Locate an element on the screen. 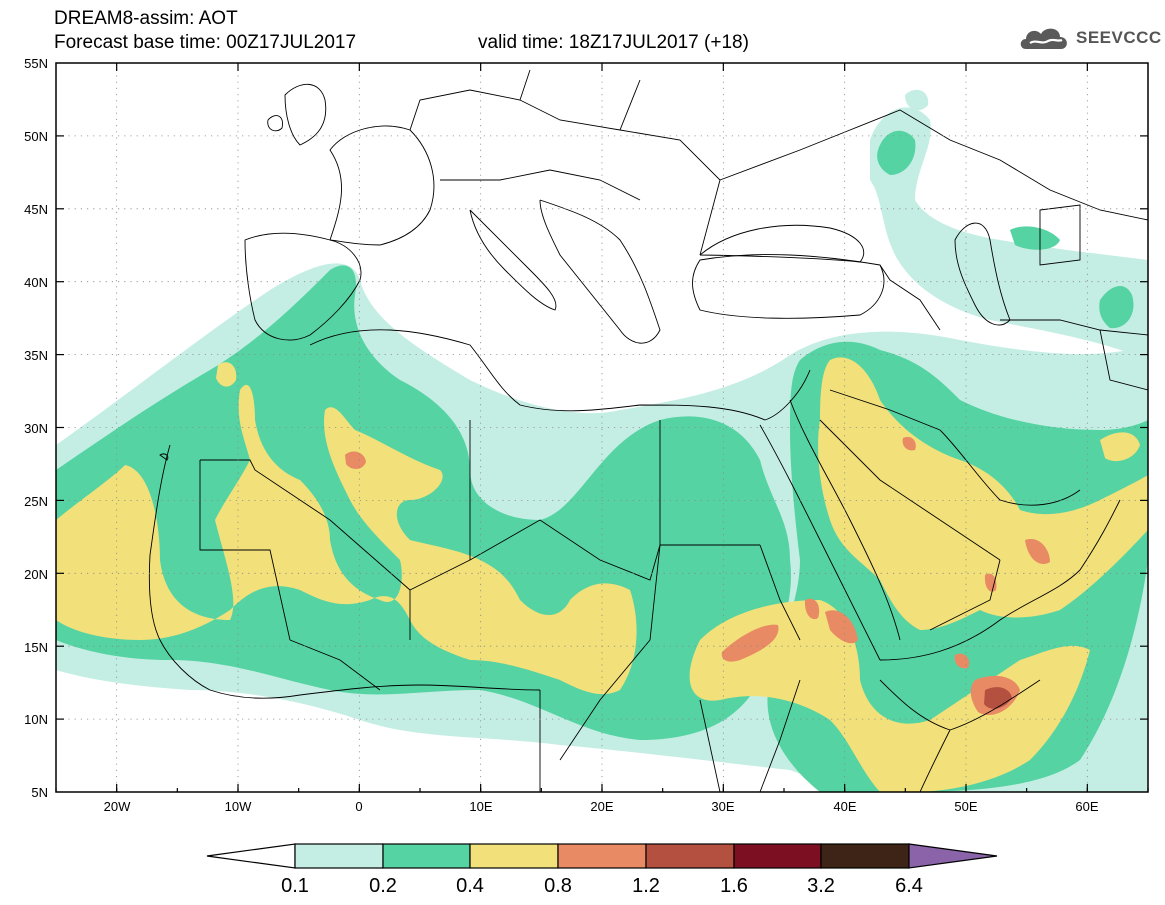 The image size is (1165, 905). lat-label: 10N is located at coordinates (36, 719).